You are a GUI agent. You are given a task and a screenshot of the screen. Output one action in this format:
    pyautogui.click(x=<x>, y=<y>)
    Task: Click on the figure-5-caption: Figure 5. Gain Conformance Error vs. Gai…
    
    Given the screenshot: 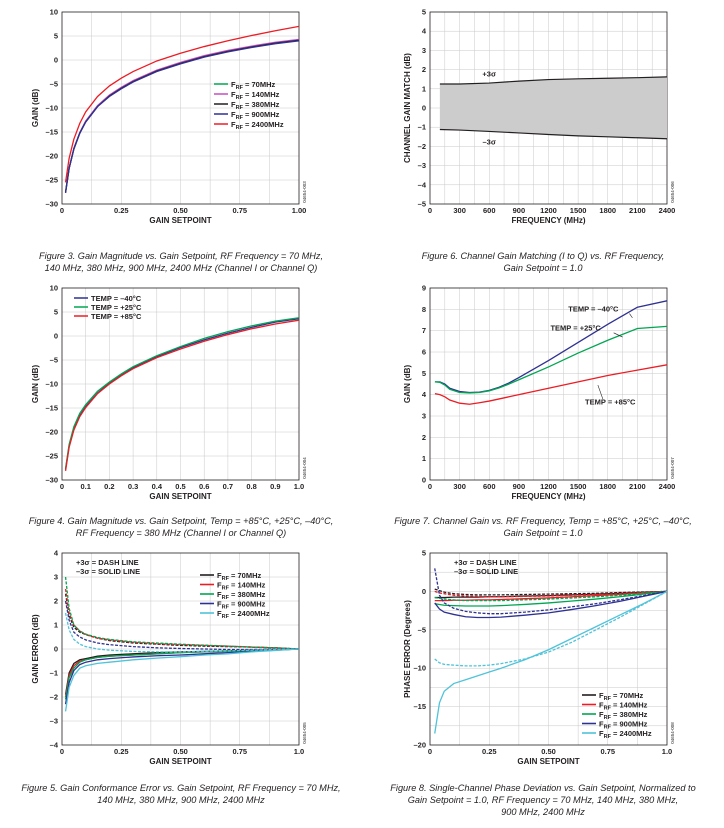 What is the action you would take?
    pyautogui.click(x=181, y=794)
    